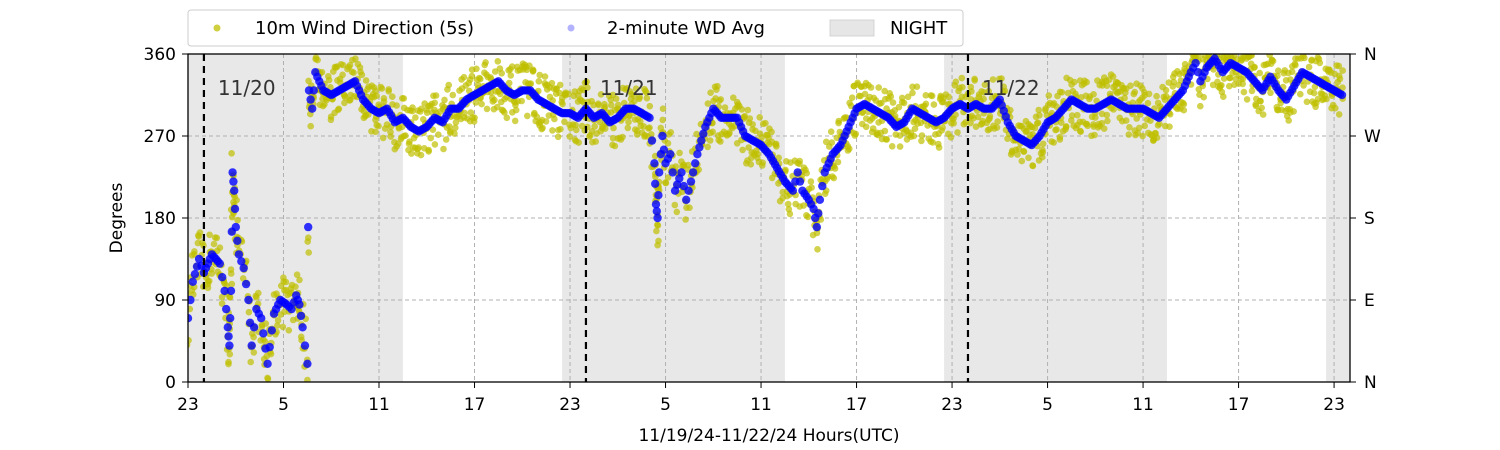 The image size is (1500, 450). What do you see at coordinates (1370, 55) in the screenshot?
I see `y2-tick-label: N` at bounding box center [1370, 55].